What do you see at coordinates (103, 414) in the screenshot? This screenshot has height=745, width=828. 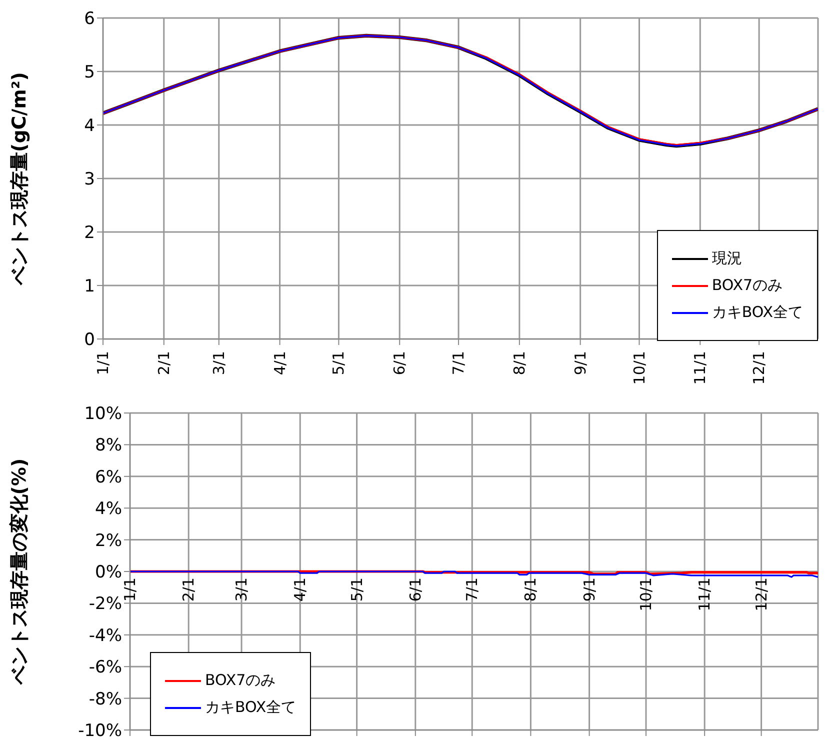 I see `y-tick-label: 10%` at bounding box center [103, 414].